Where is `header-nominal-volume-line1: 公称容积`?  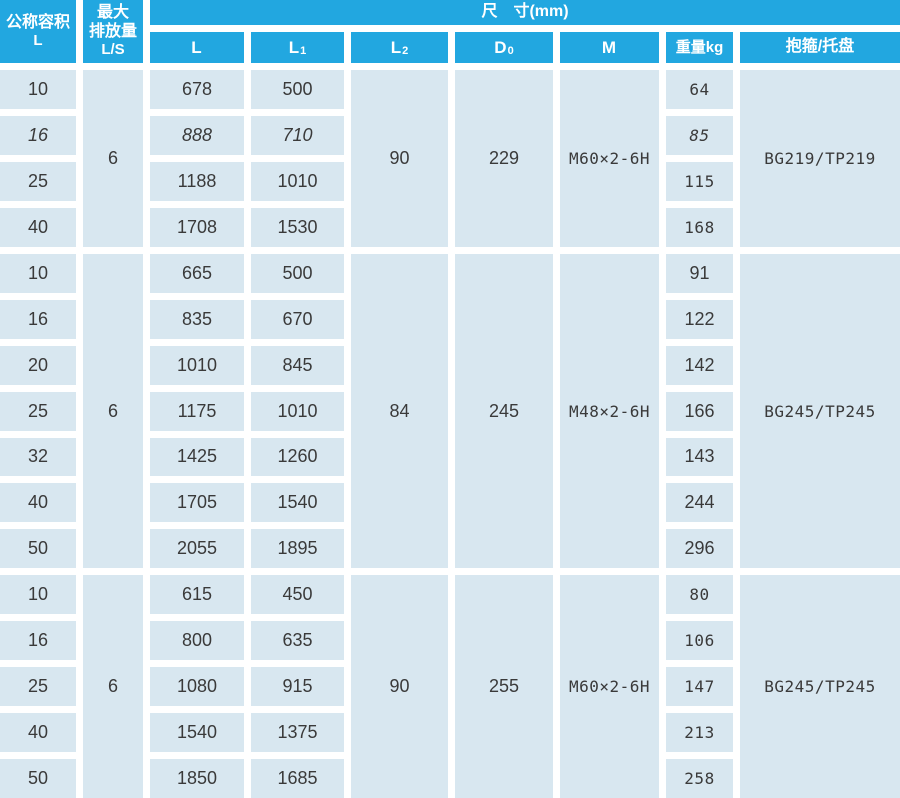 header-nominal-volume-line1: 公称容积 is located at coordinates (37, 22).